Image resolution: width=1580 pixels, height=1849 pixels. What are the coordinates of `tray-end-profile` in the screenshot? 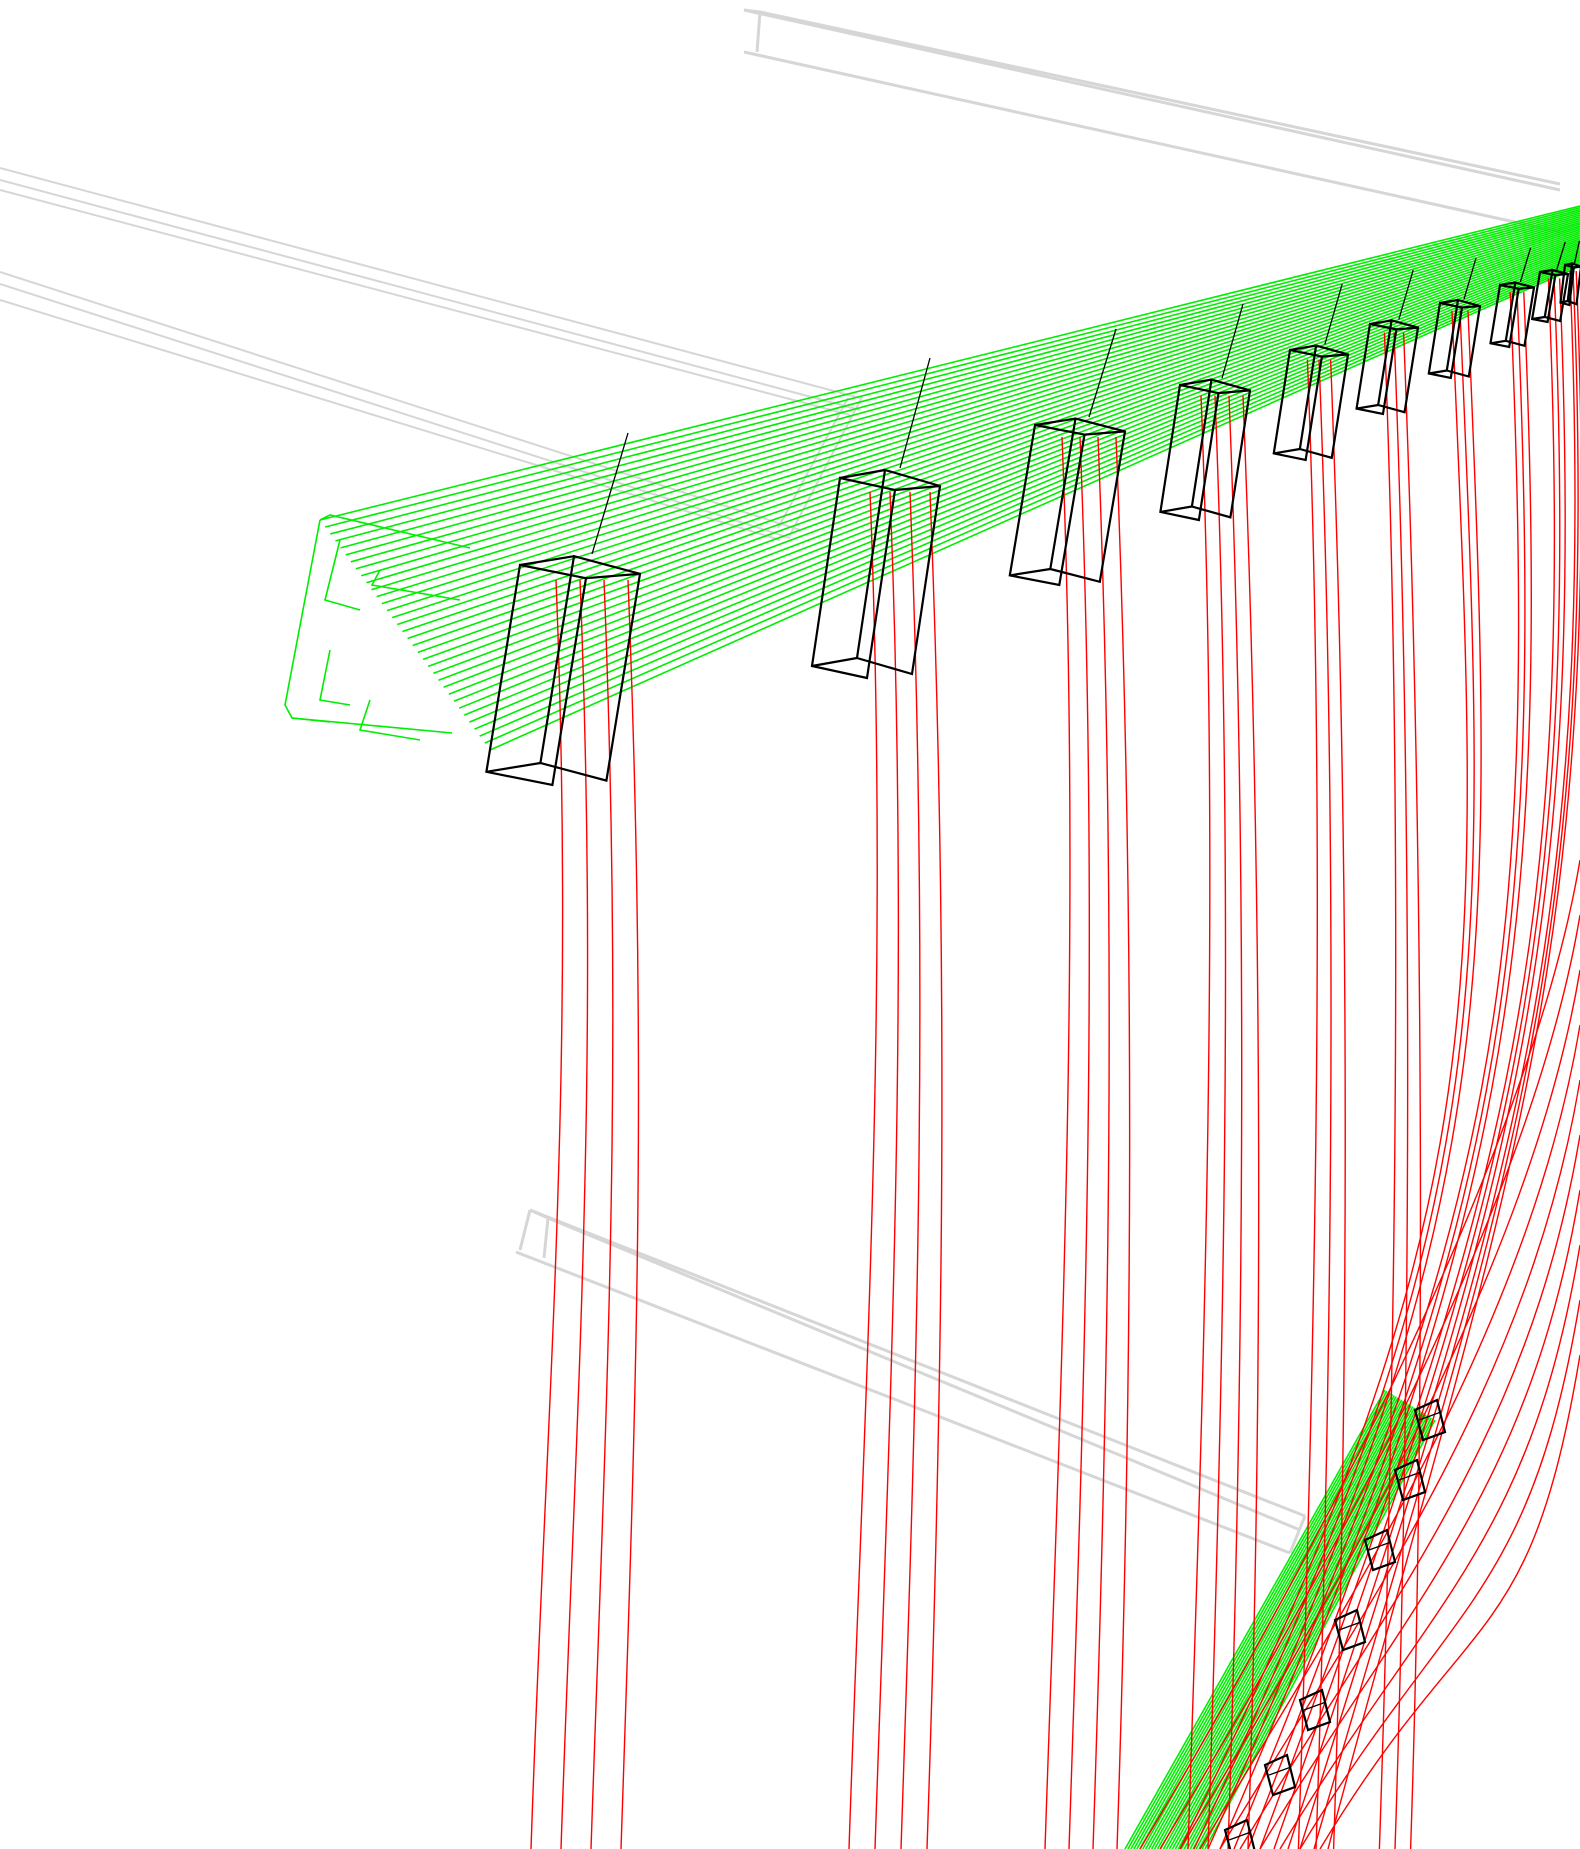 It's located at (377, 627).